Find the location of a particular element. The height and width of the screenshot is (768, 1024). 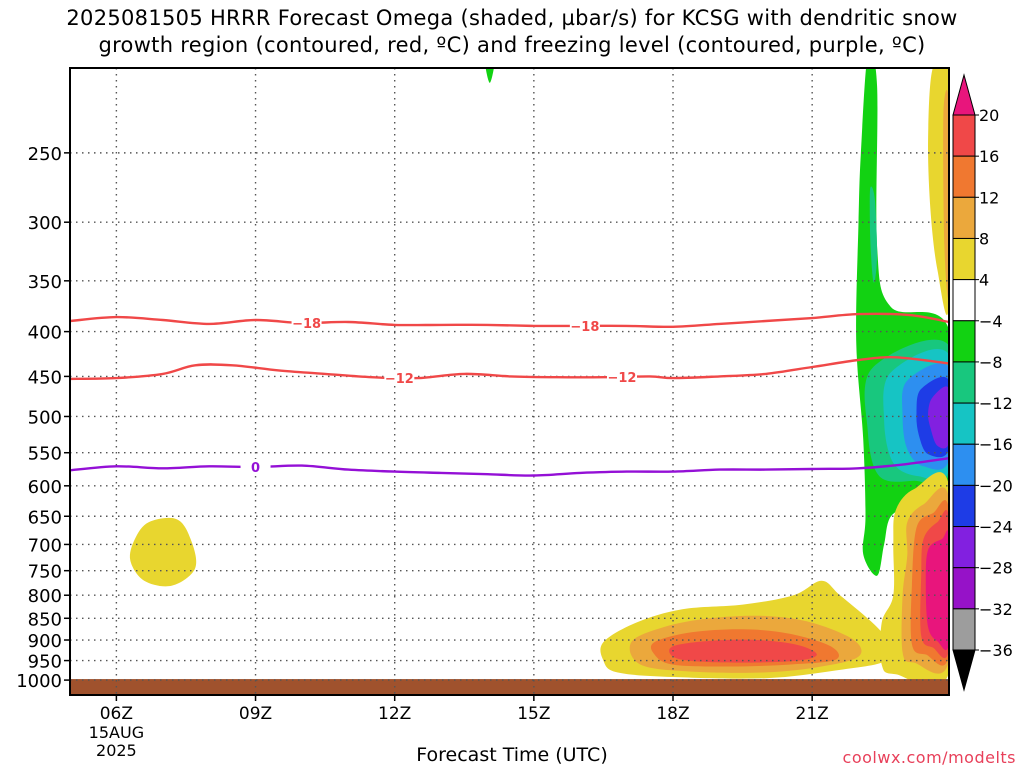

y-tick-label-500: 500 is located at coordinates (45, 417).